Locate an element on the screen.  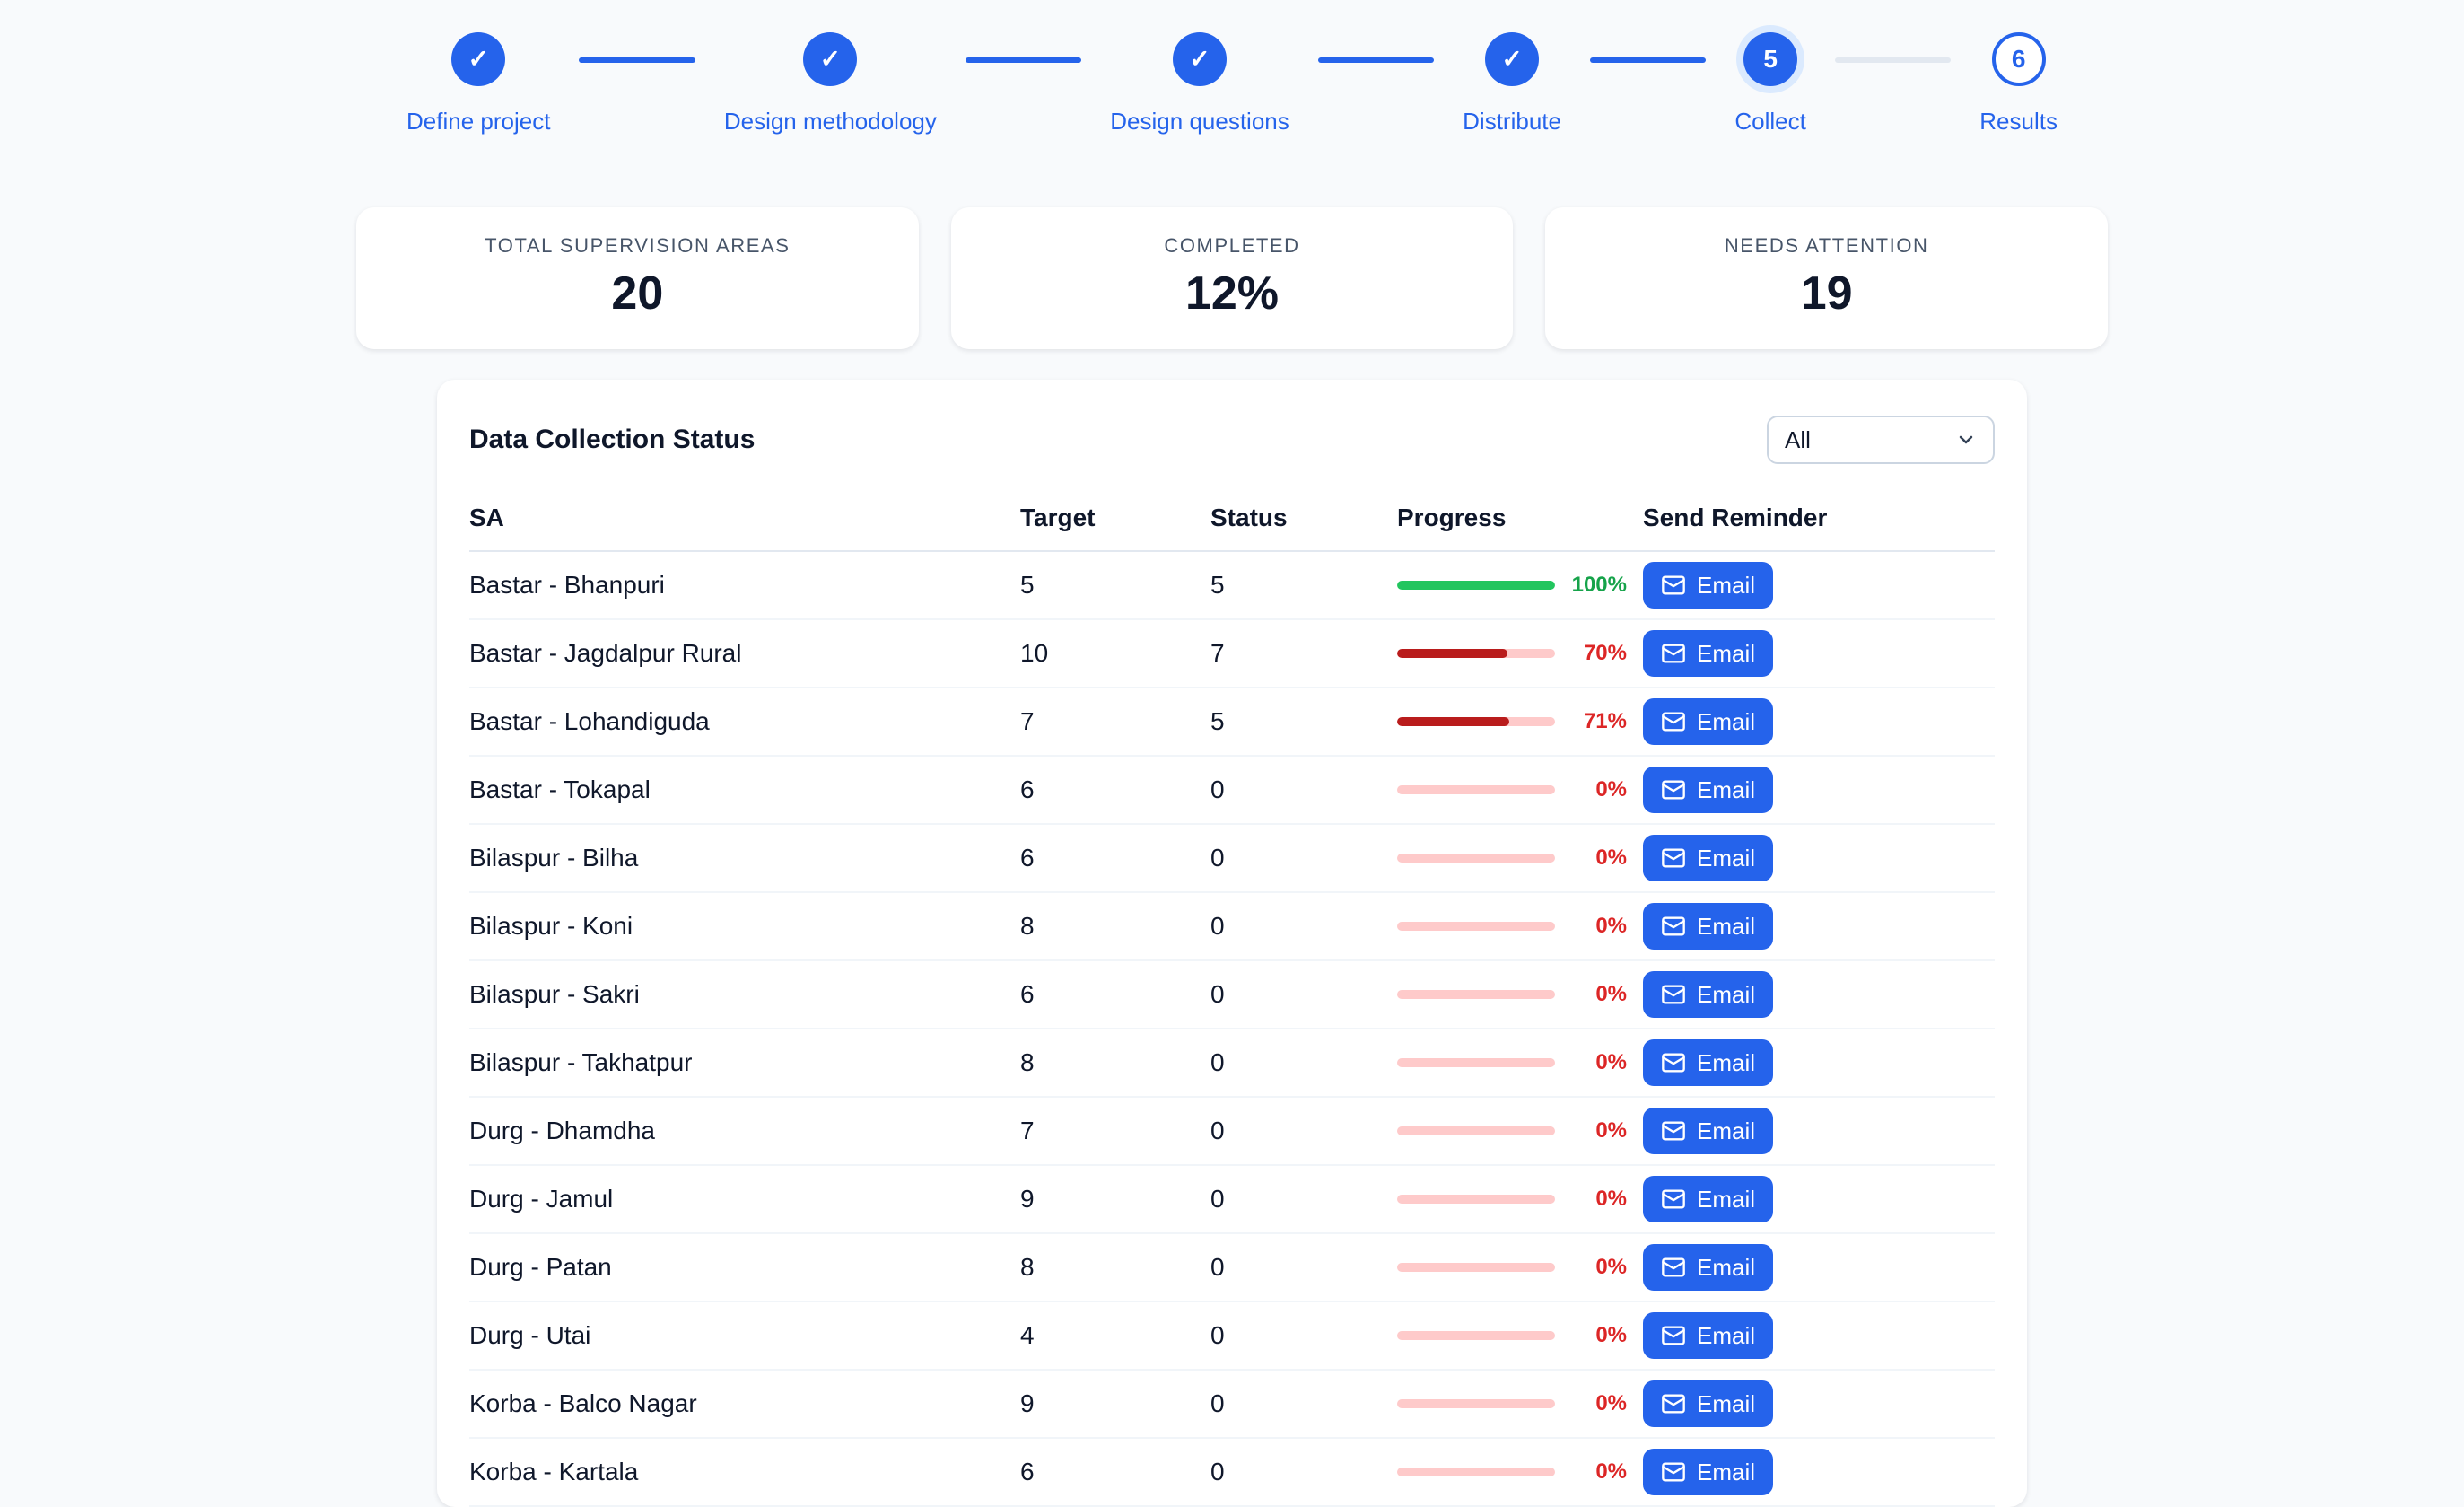
filter-dropdown: All is located at coordinates (1881, 440).